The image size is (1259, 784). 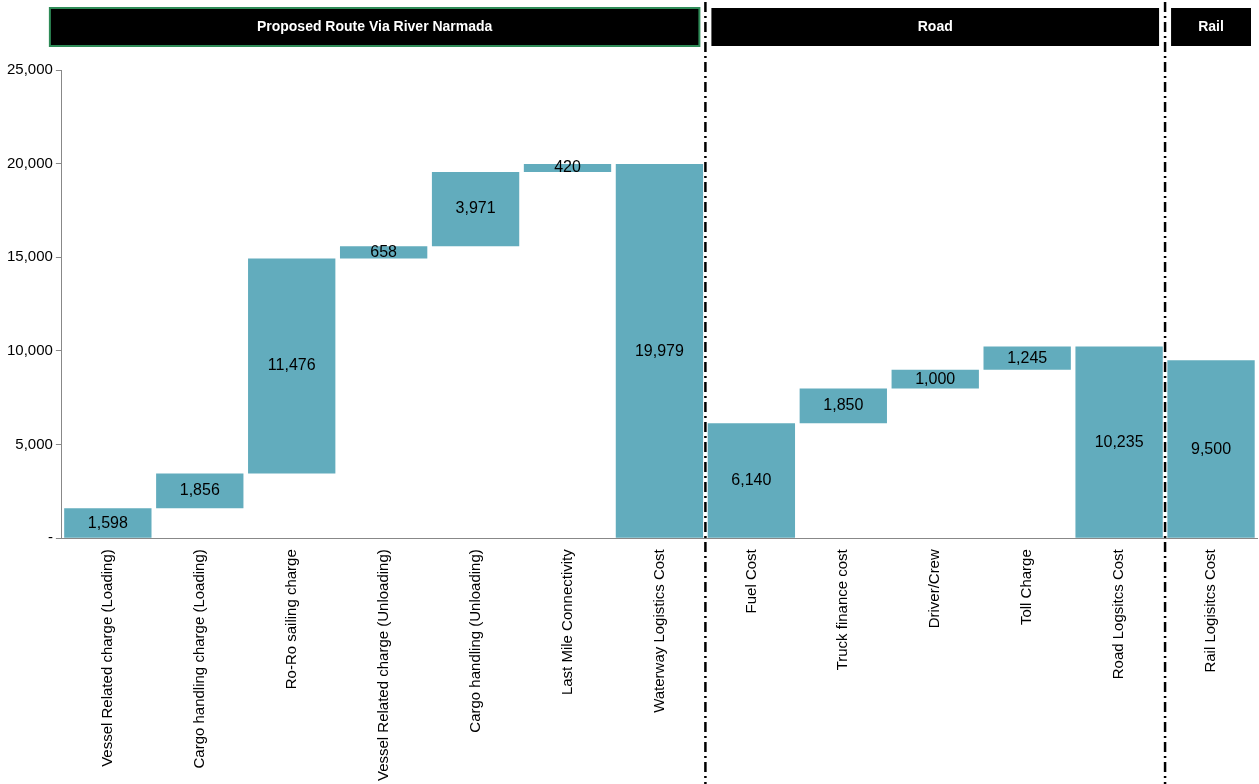 I want to click on data-label: 19,979, so click(x=659, y=350).